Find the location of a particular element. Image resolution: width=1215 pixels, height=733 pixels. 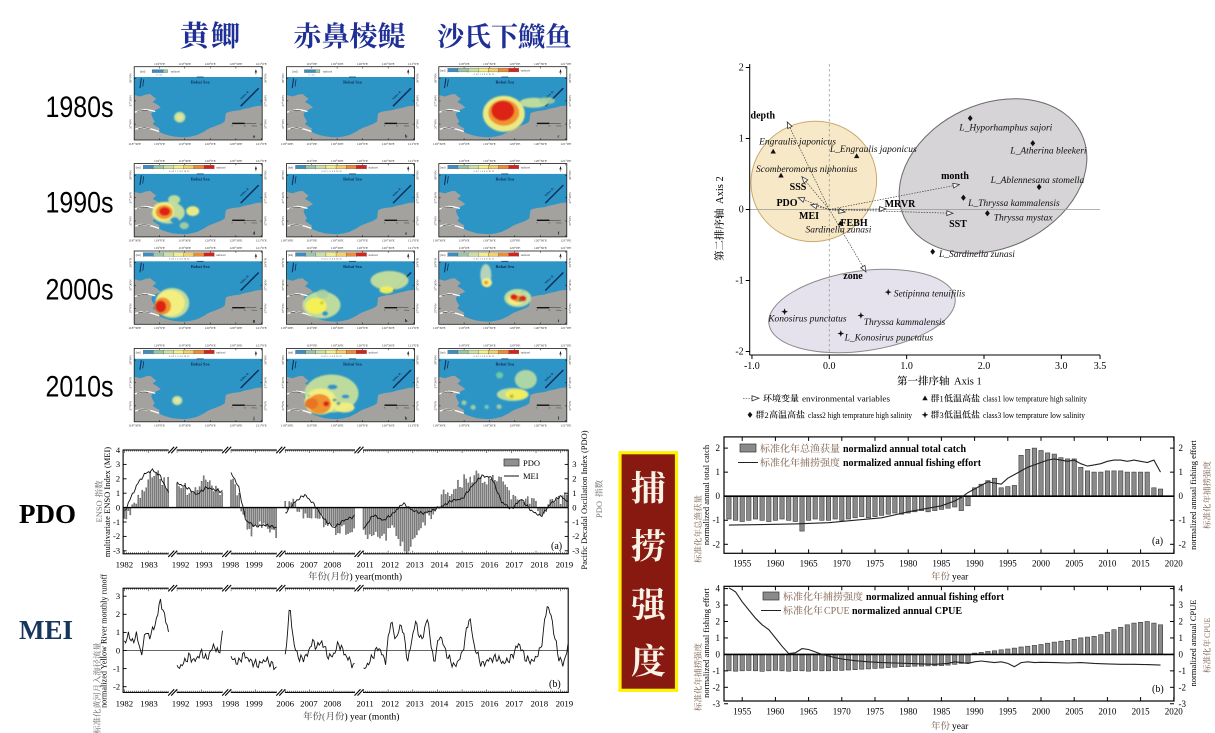

svg-text:class3 low temprature low sali: class3 low temprature low salinity is located at coordinates (1034, 415).